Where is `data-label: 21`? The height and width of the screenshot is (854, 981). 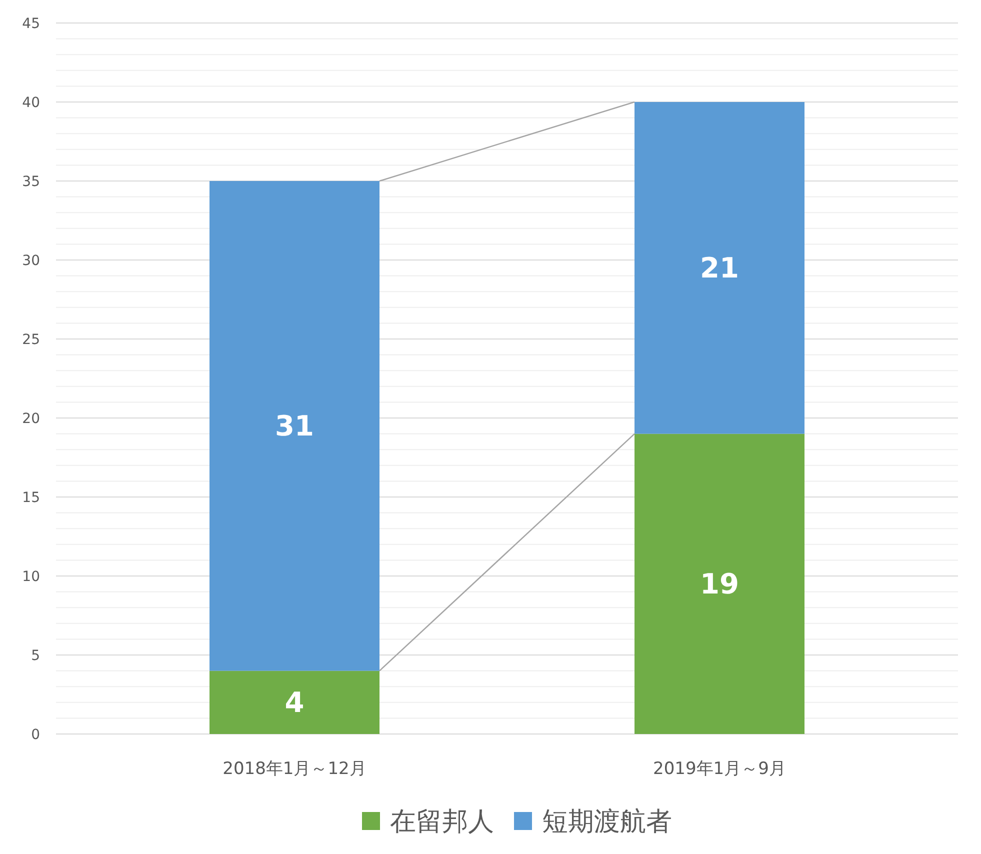 data-label: 21 is located at coordinates (719, 268).